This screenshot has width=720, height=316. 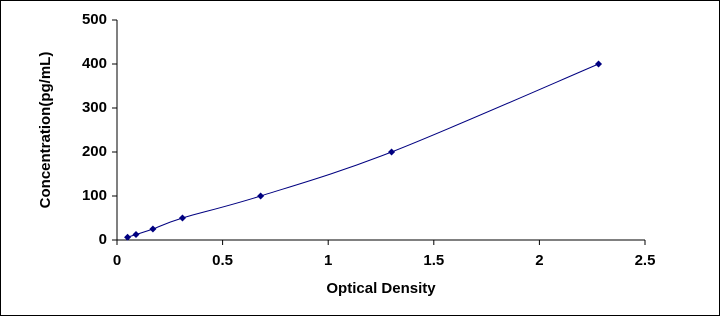 I want to click on y-tick-label: 300, so click(x=94, y=107).